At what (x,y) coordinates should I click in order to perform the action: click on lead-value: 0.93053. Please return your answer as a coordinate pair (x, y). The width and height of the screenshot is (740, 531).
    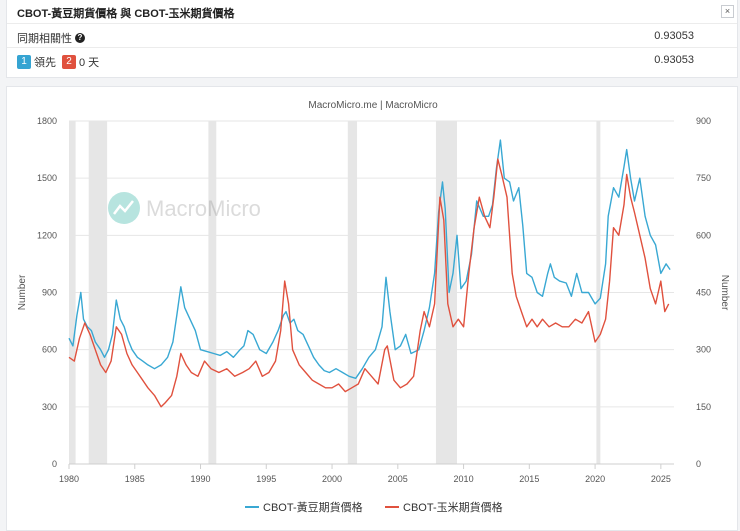
    Looking at the image, I should click on (674, 60).